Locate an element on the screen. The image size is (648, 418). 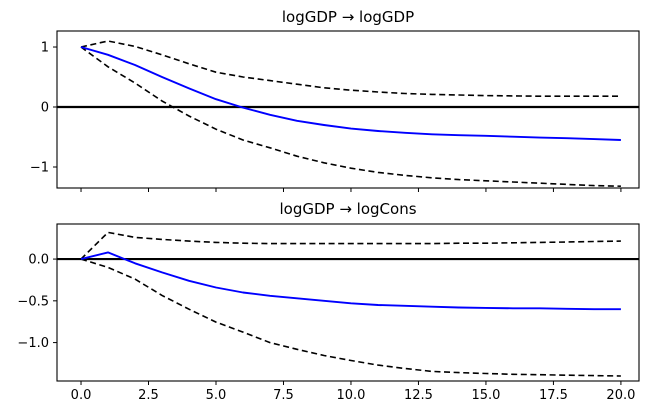
y-tick-label: −1.0 is located at coordinates (33, 343).